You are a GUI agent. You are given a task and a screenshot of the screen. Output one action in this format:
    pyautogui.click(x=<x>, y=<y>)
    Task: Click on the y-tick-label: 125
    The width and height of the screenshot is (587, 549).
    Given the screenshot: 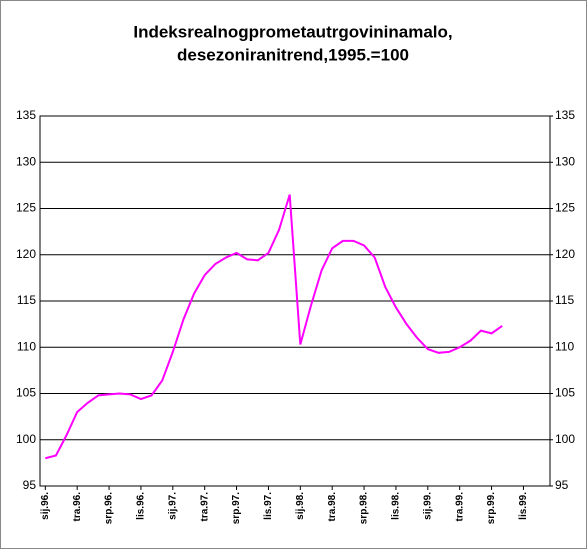 What is the action you would take?
    pyautogui.click(x=26, y=208)
    